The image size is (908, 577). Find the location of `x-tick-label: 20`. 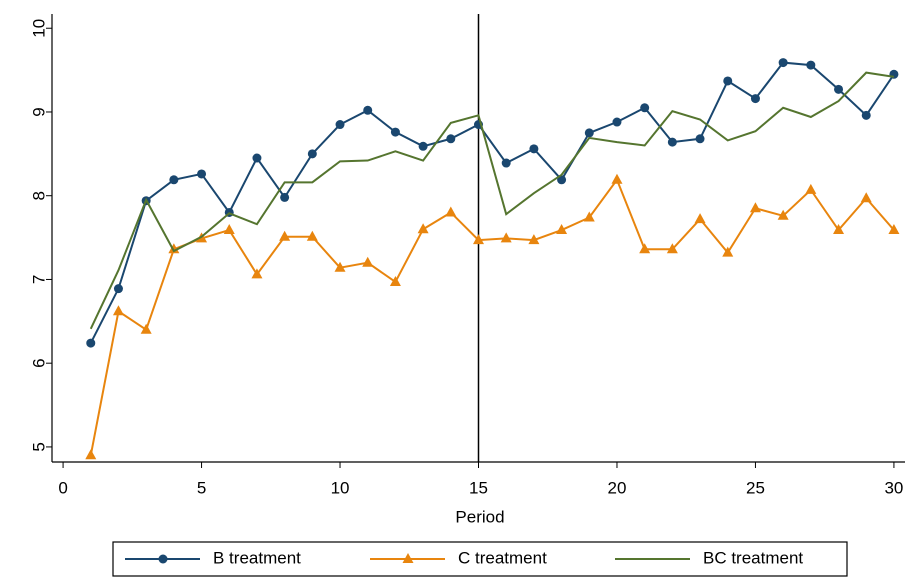

x-tick-label: 20 is located at coordinates (617, 487).